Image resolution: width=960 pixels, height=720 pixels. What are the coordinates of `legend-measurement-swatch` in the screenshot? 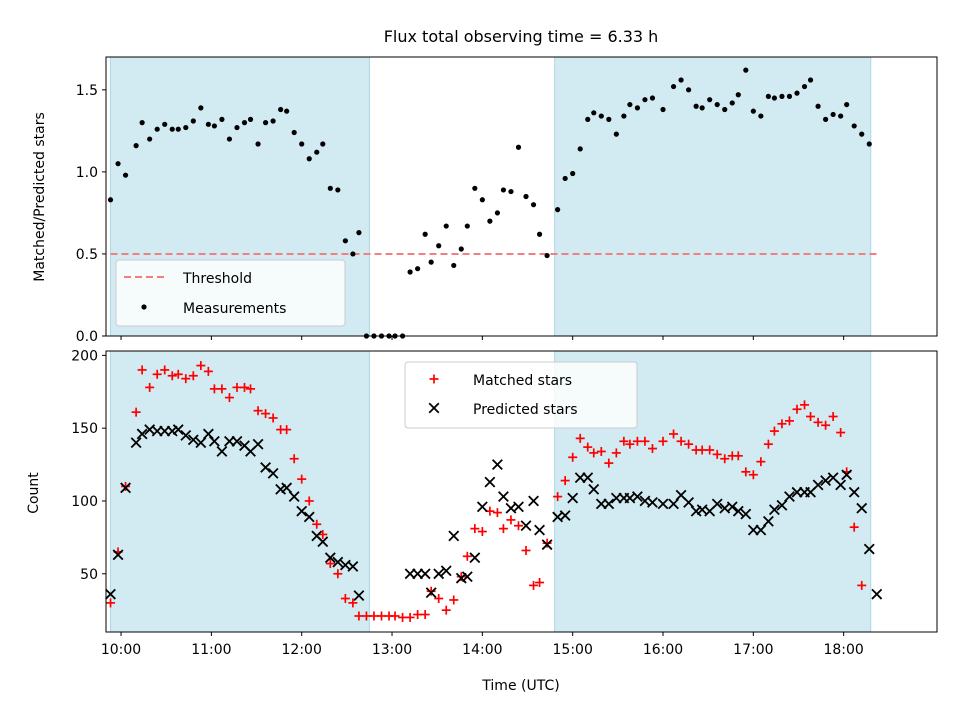 It's located at (144, 307).